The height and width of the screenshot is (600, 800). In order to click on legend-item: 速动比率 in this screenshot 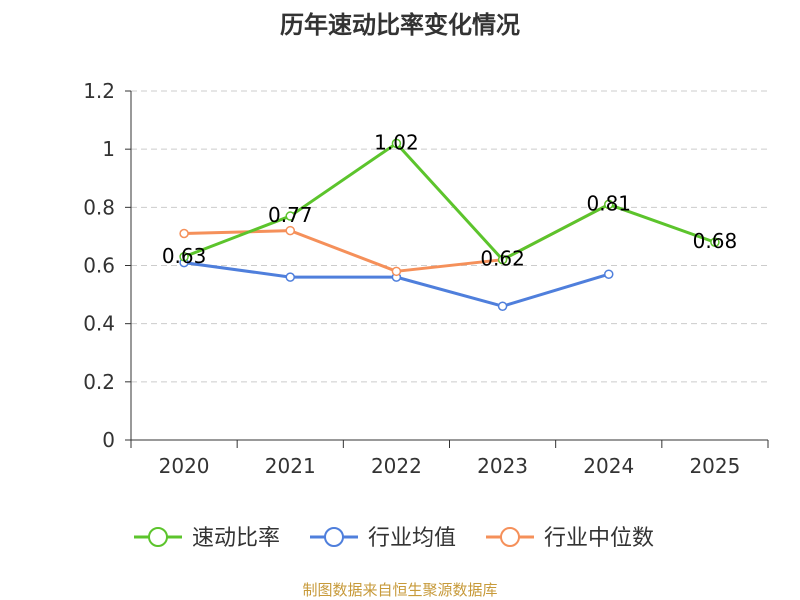, I will do `click(207, 538)`.